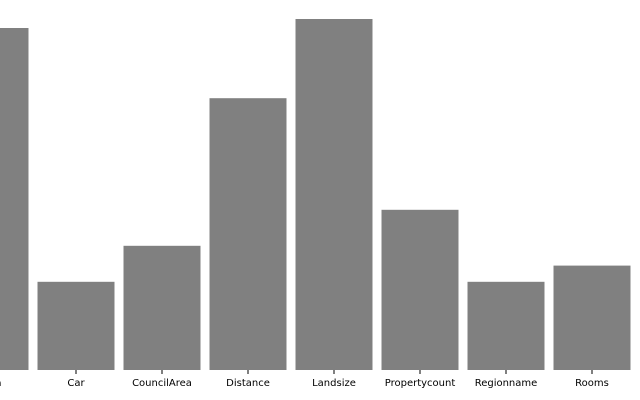 This screenshot has height=400, width=640. I want to click on bar-rooms, so click(592, 317).